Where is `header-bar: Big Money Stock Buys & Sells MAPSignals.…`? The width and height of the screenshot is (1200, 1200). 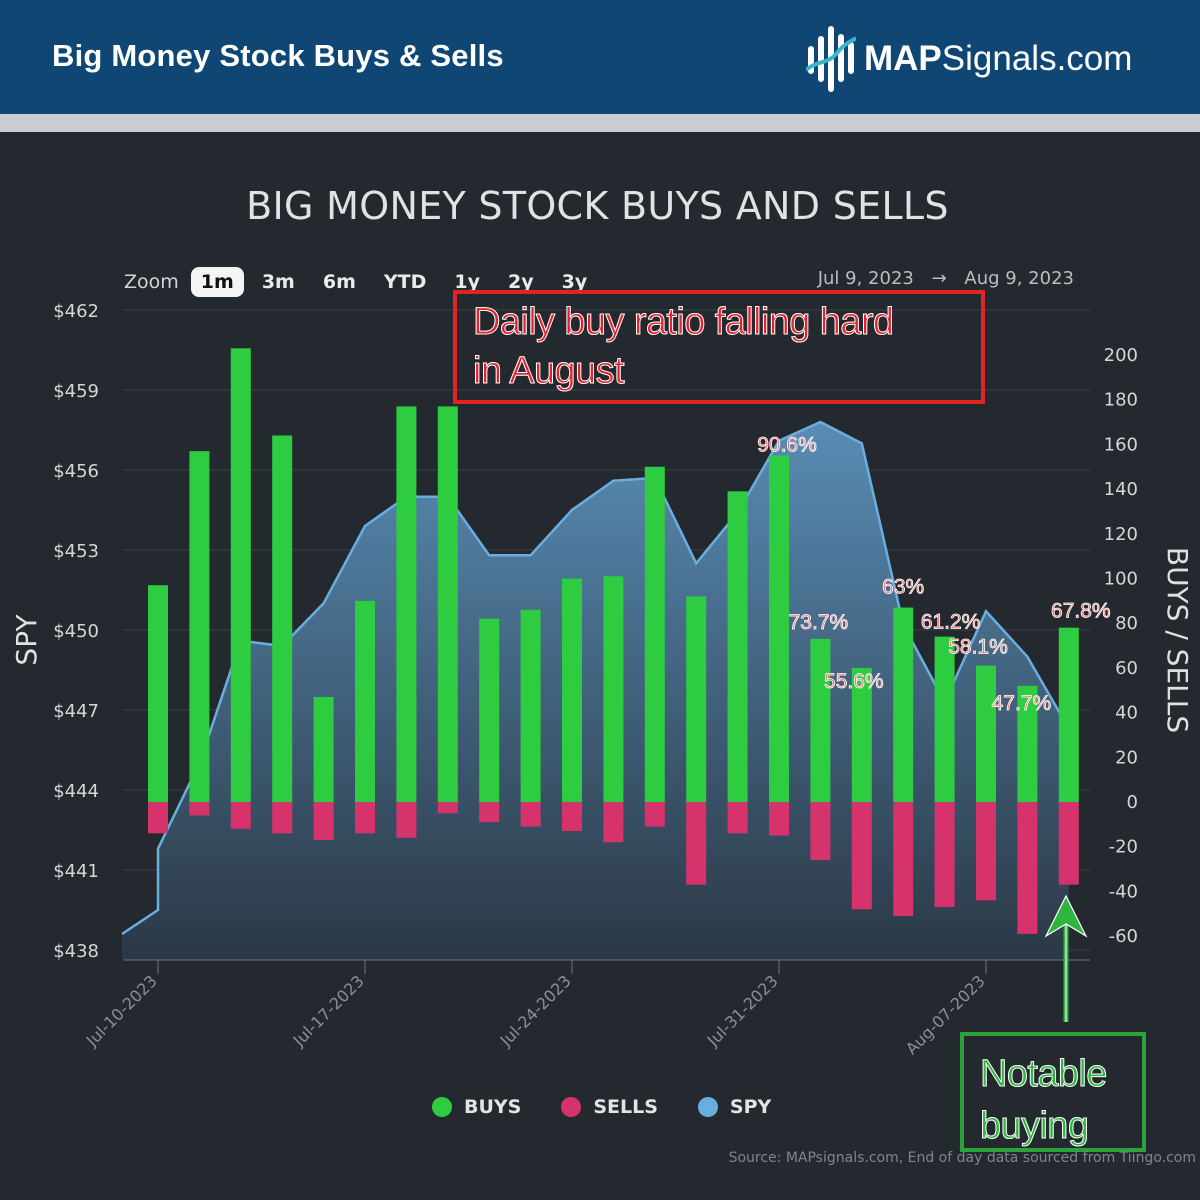 header-bar: Big Money Stock Buys & Sells MAPSignals.… is located at coordinates (600, 57).